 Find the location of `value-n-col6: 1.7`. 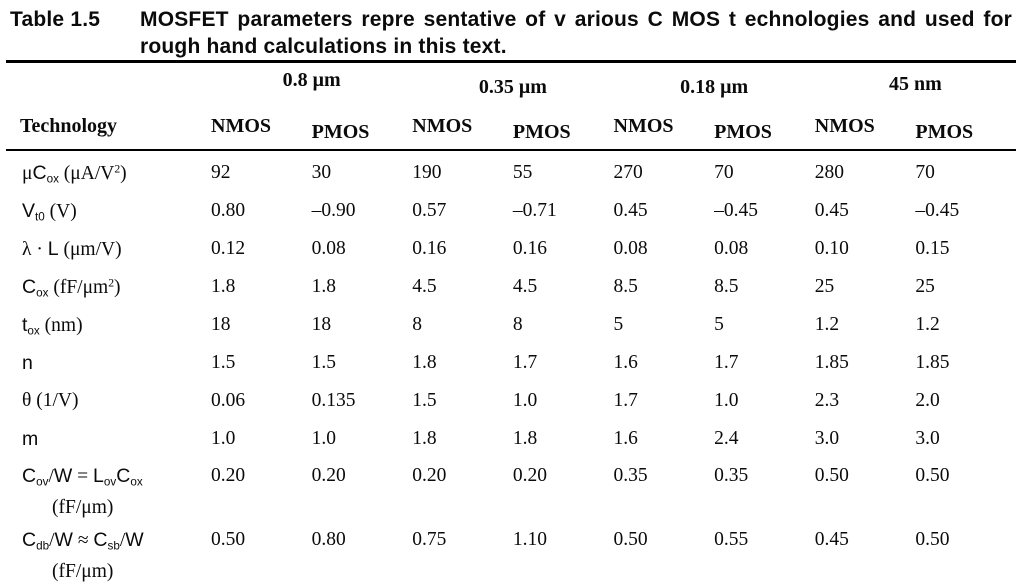

value-n-col6: 1.7 is located at coordinates (726, 362).